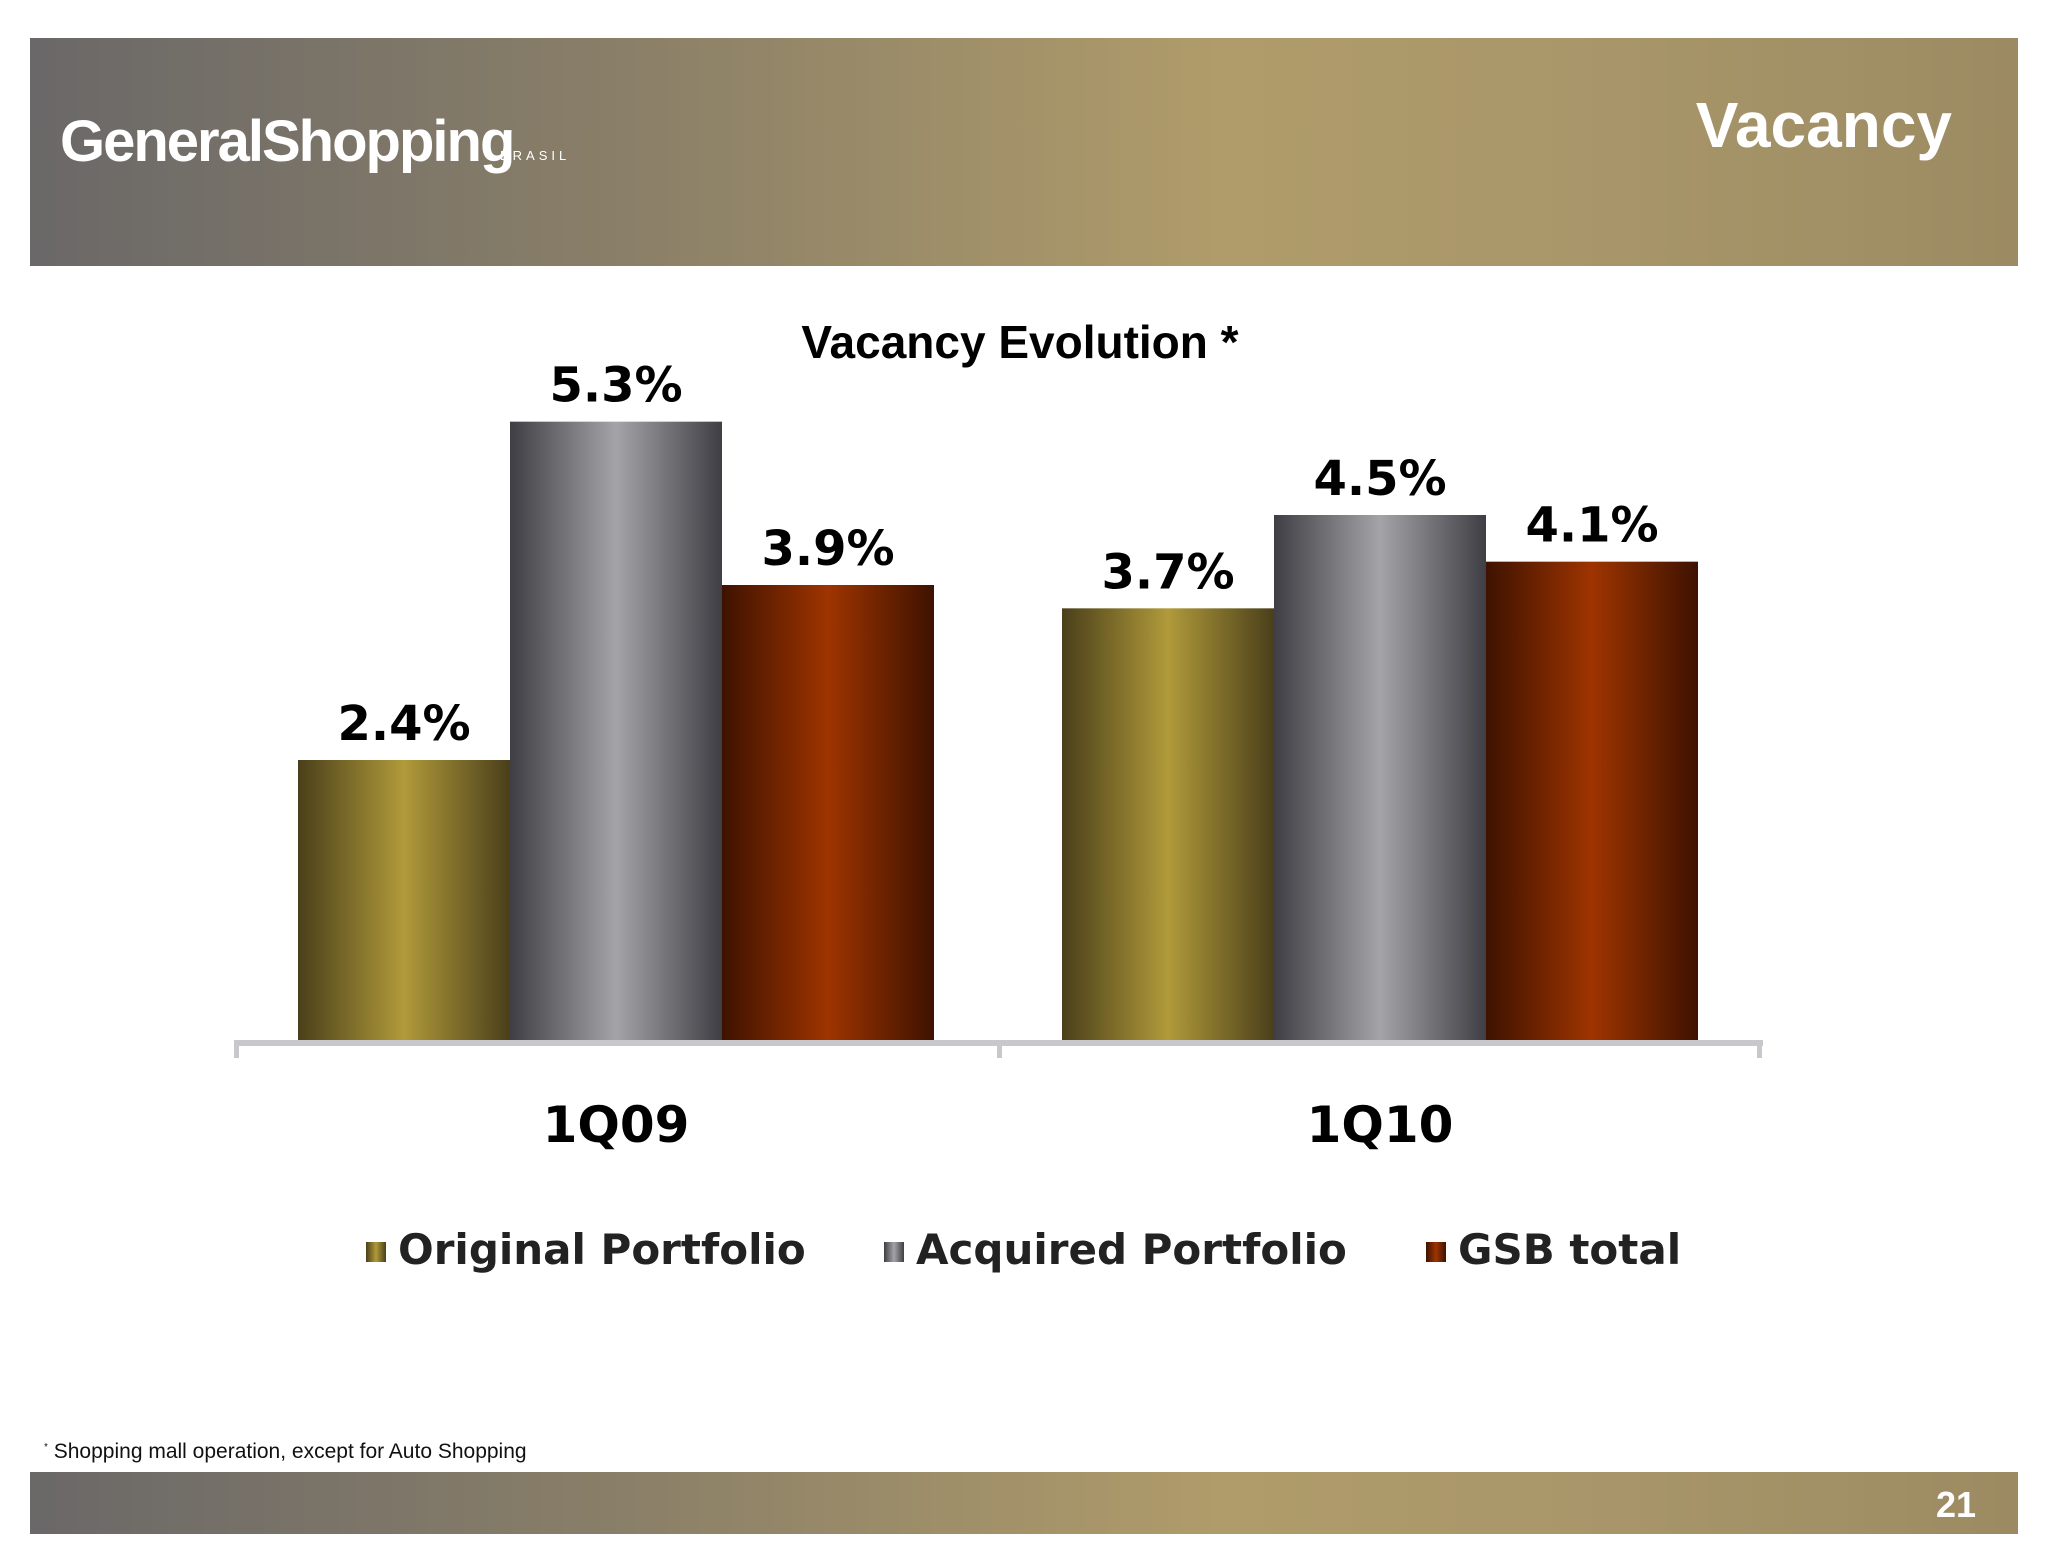 This screenshot has width=2048, height=1564. I want to click on category-label: 1Q09, so click(616, 1125).